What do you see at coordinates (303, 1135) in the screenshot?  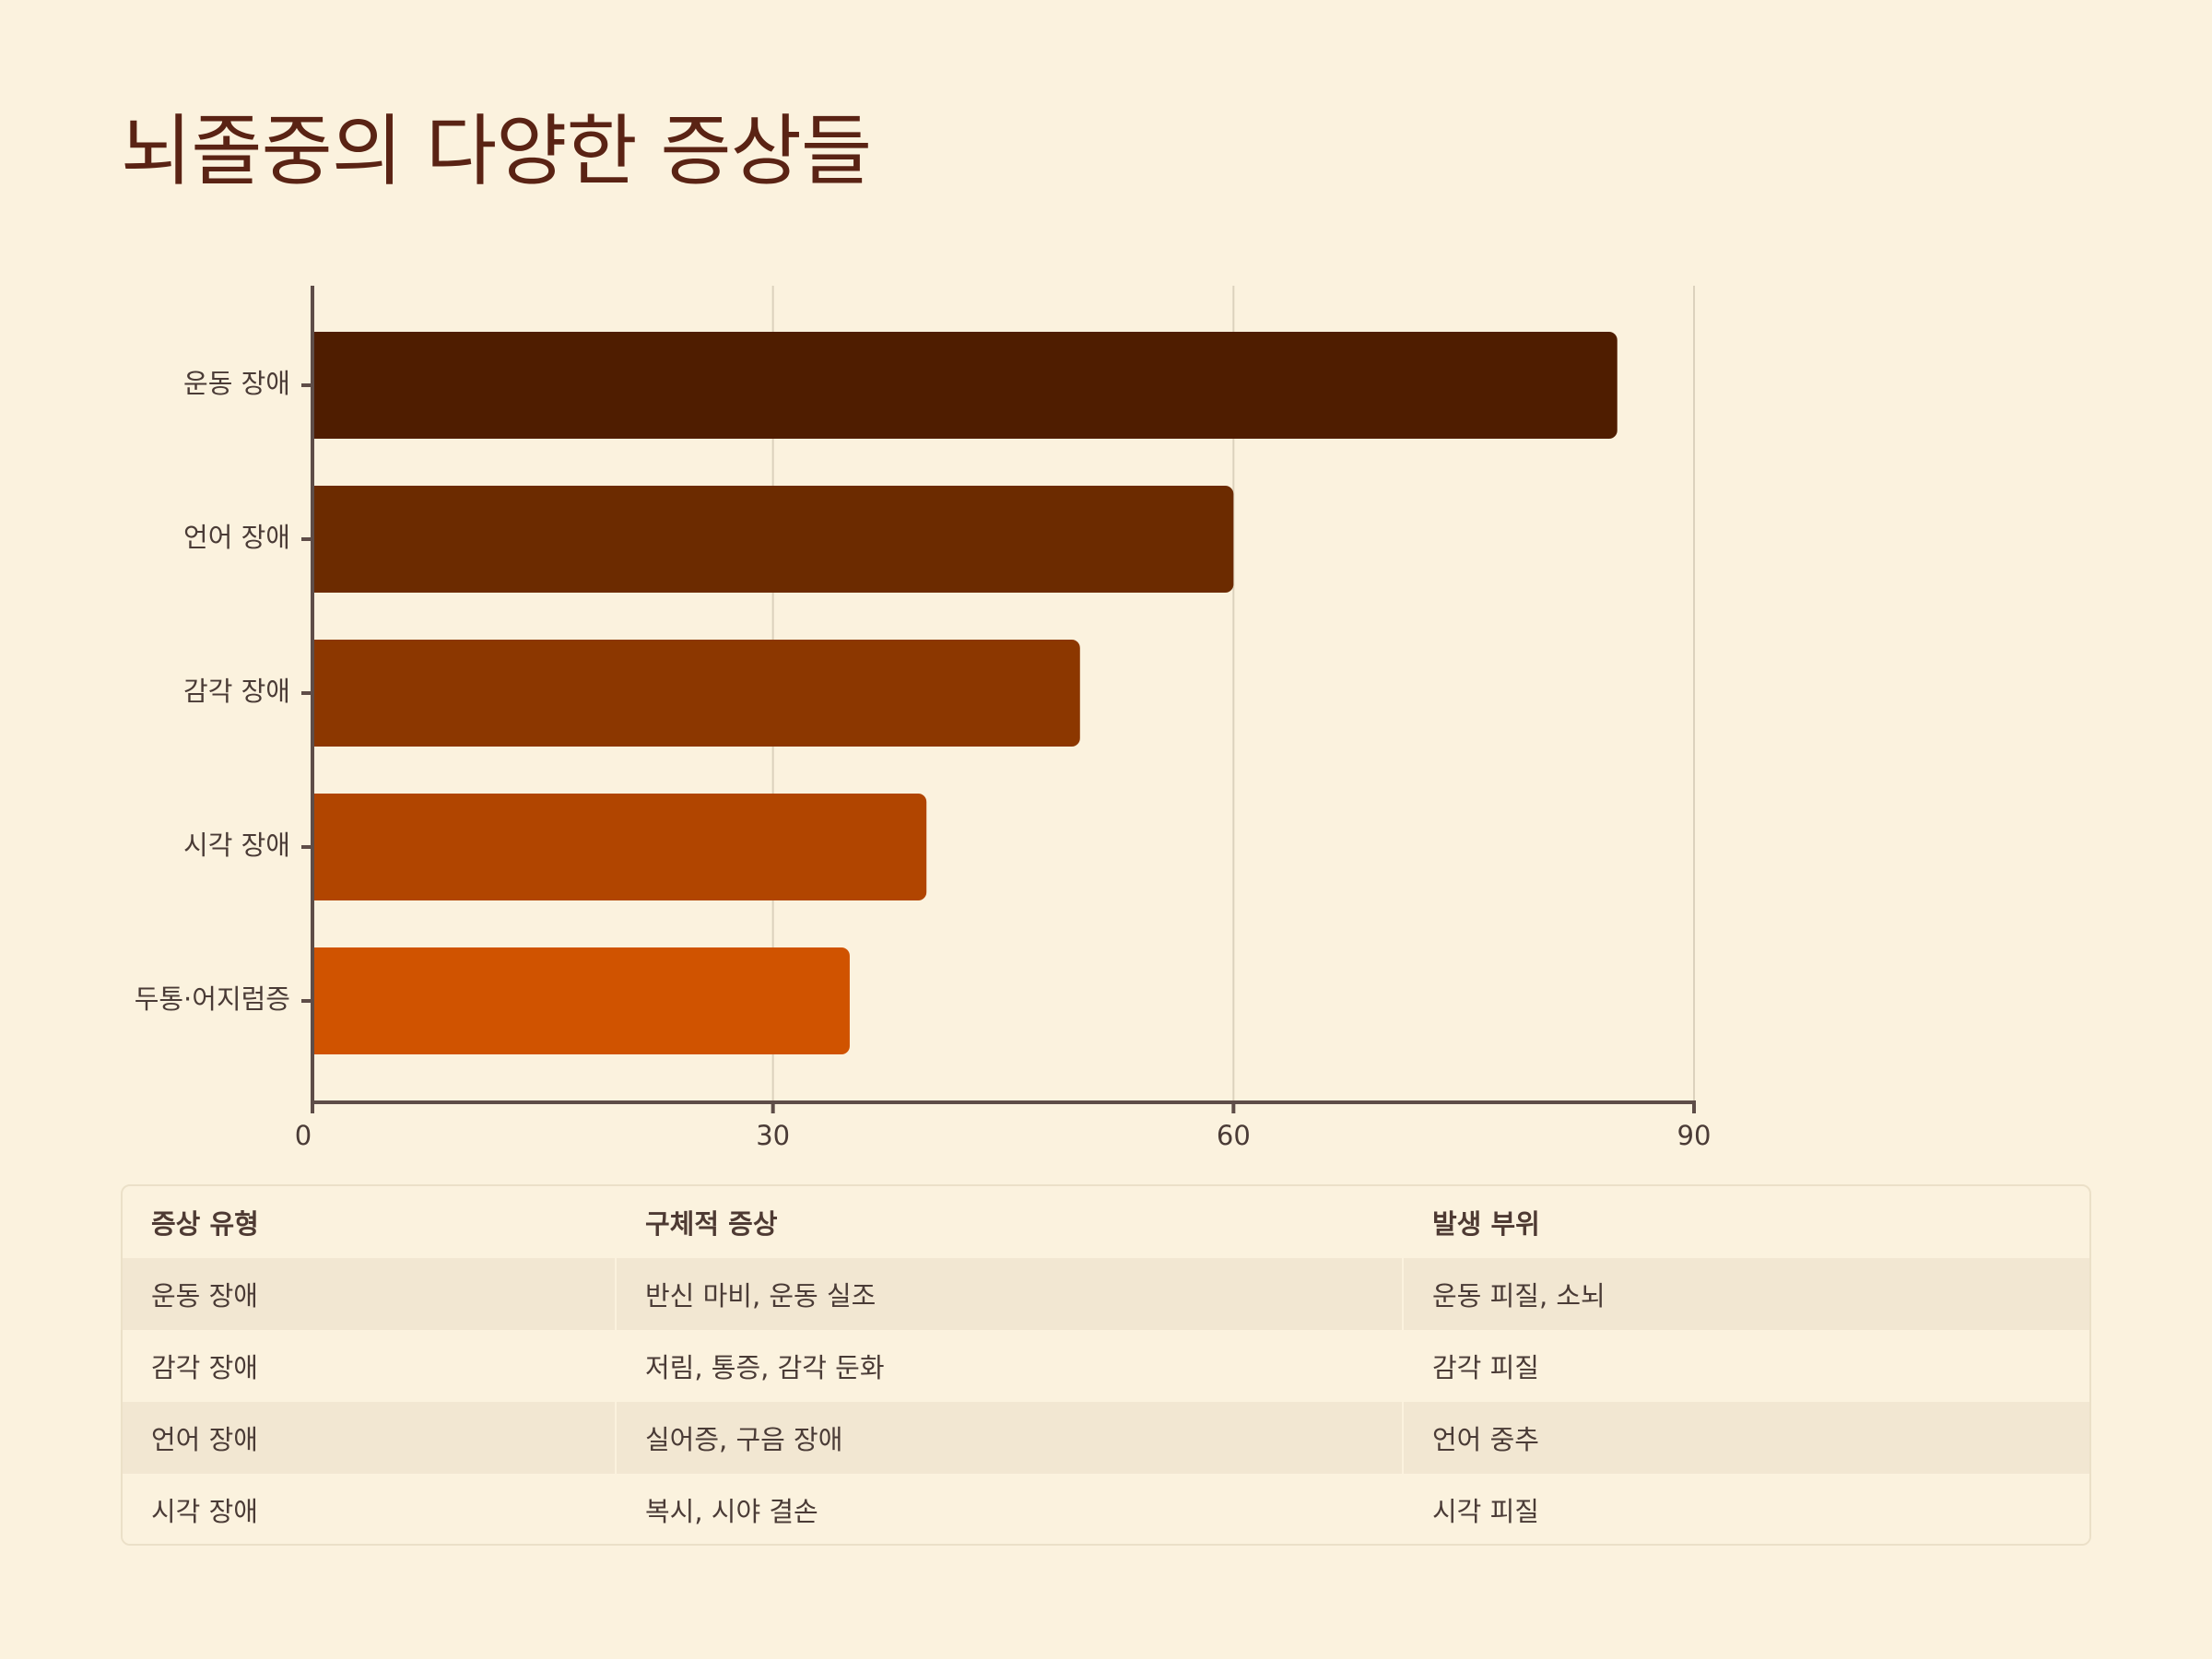 I see `x-tick-label: 0` at bounding box center [303, 1135].